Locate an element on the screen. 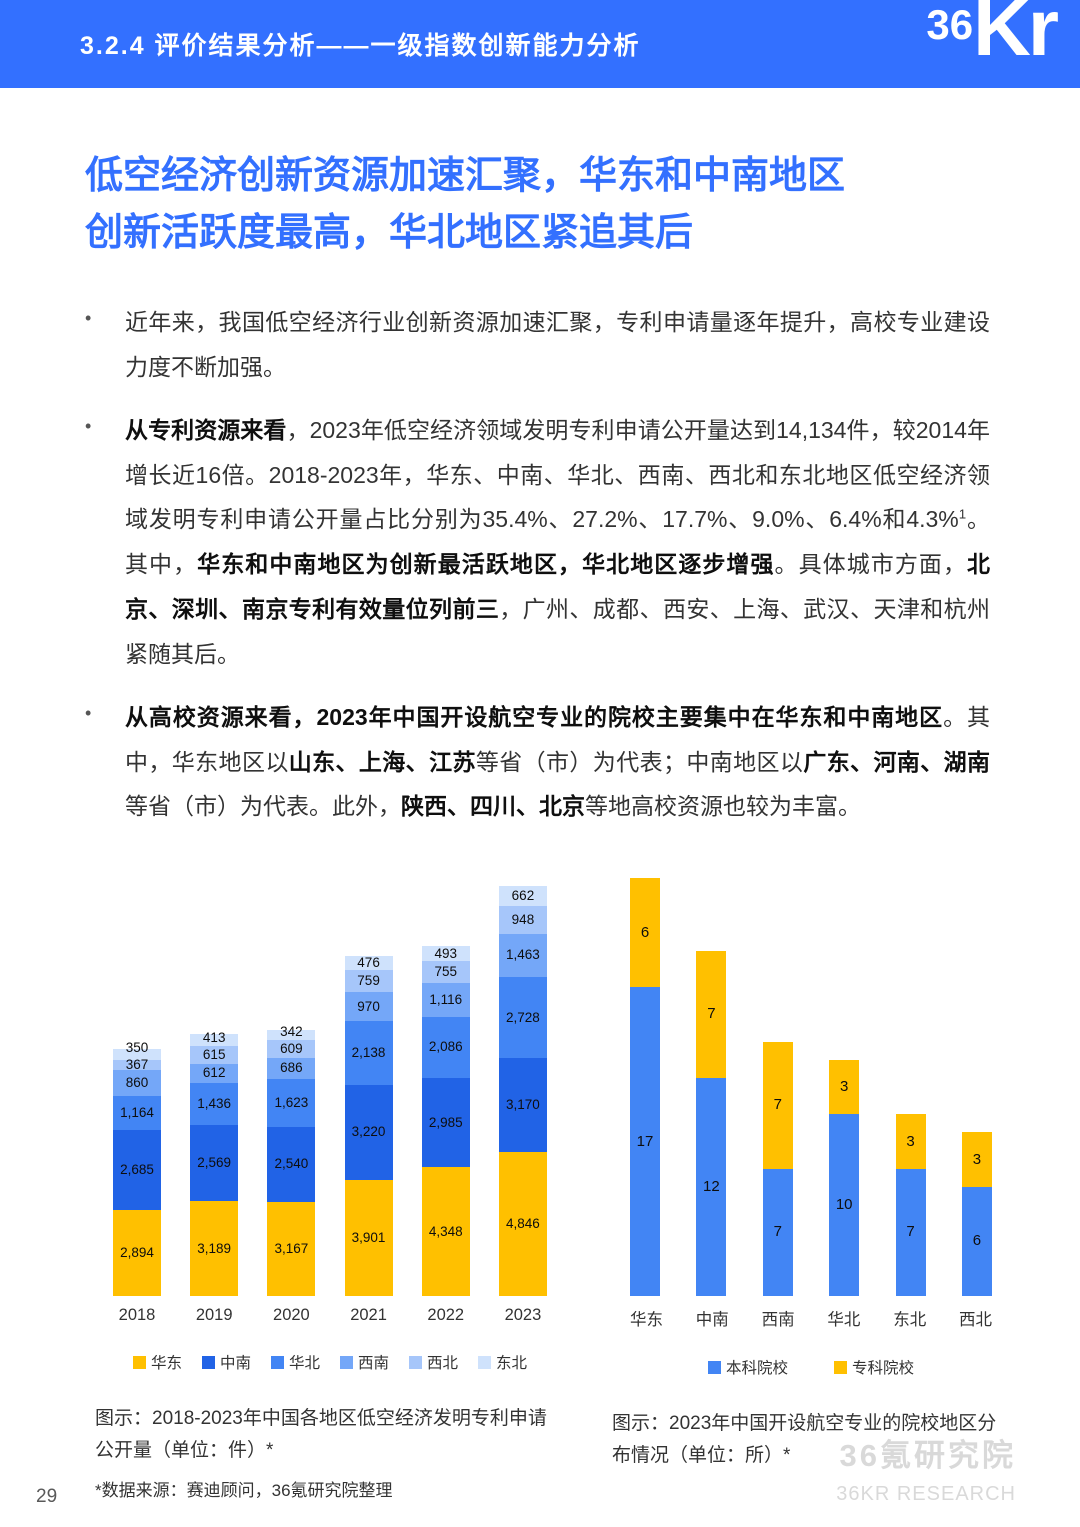 This screenshot has height=1527, width=1080. patent-chart-x-axis: 2018 2019 2020 2021 2022 2023 is located at coordinates (330, 1315).